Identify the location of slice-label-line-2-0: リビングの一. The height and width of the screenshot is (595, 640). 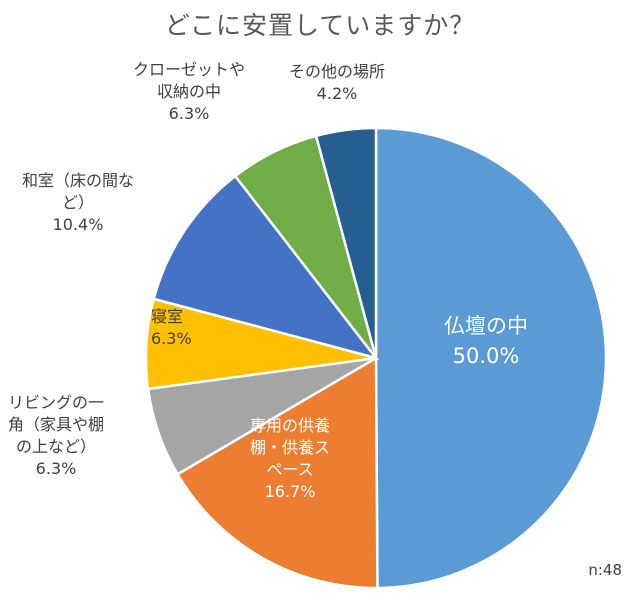
(56, 402).